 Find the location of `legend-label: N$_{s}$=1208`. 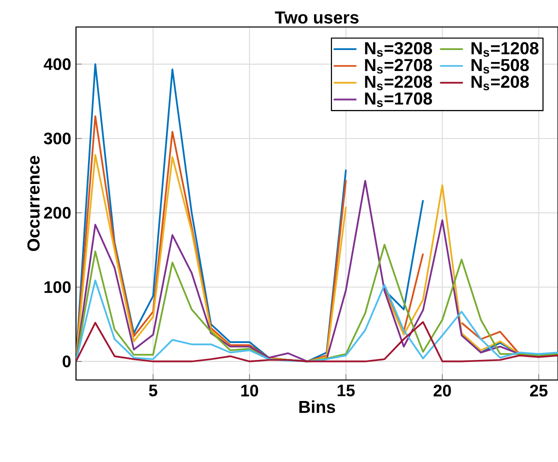

legend-label: N$_{s}$=1208 is located at coordinates (505, 49).